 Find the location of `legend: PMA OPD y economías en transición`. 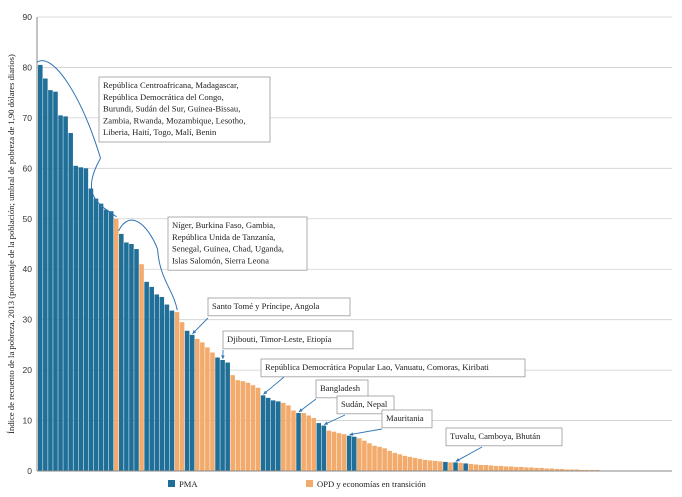

legend: PMA OPD y economías en transición is located at coordinates (297, 484).